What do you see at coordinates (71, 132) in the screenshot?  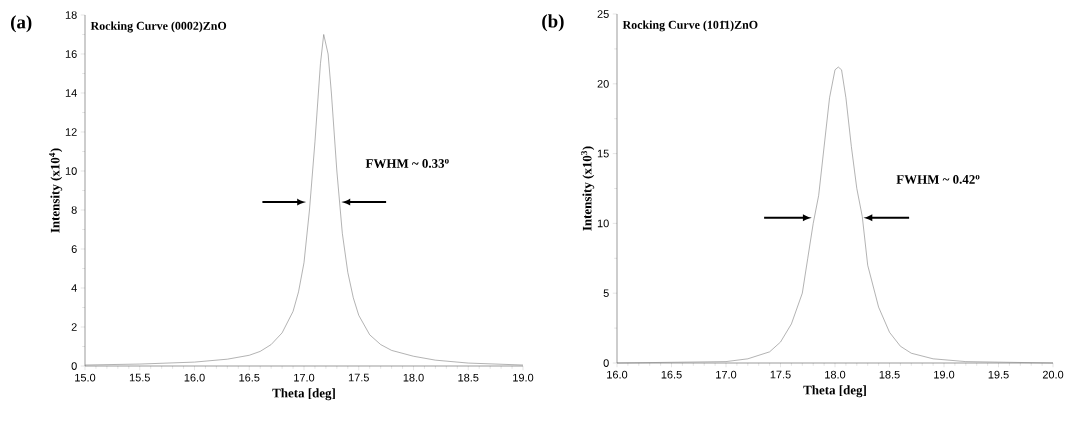 I see `y-tick-label: 12` at bounding box center [71, 132].